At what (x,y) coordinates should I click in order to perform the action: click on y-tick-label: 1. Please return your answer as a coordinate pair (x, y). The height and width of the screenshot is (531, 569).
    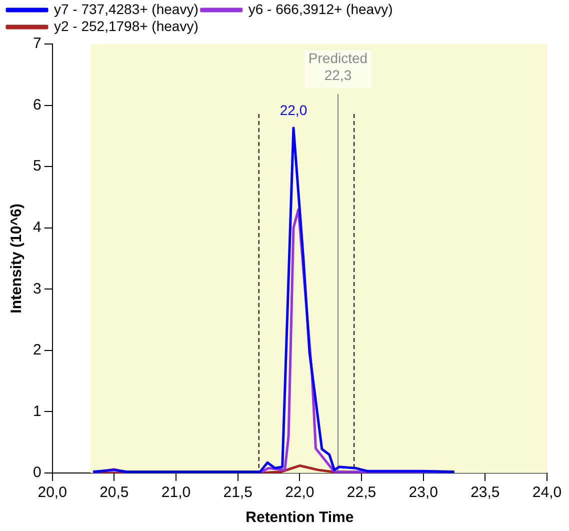
    Looking at the image, I should click on (37, 411).